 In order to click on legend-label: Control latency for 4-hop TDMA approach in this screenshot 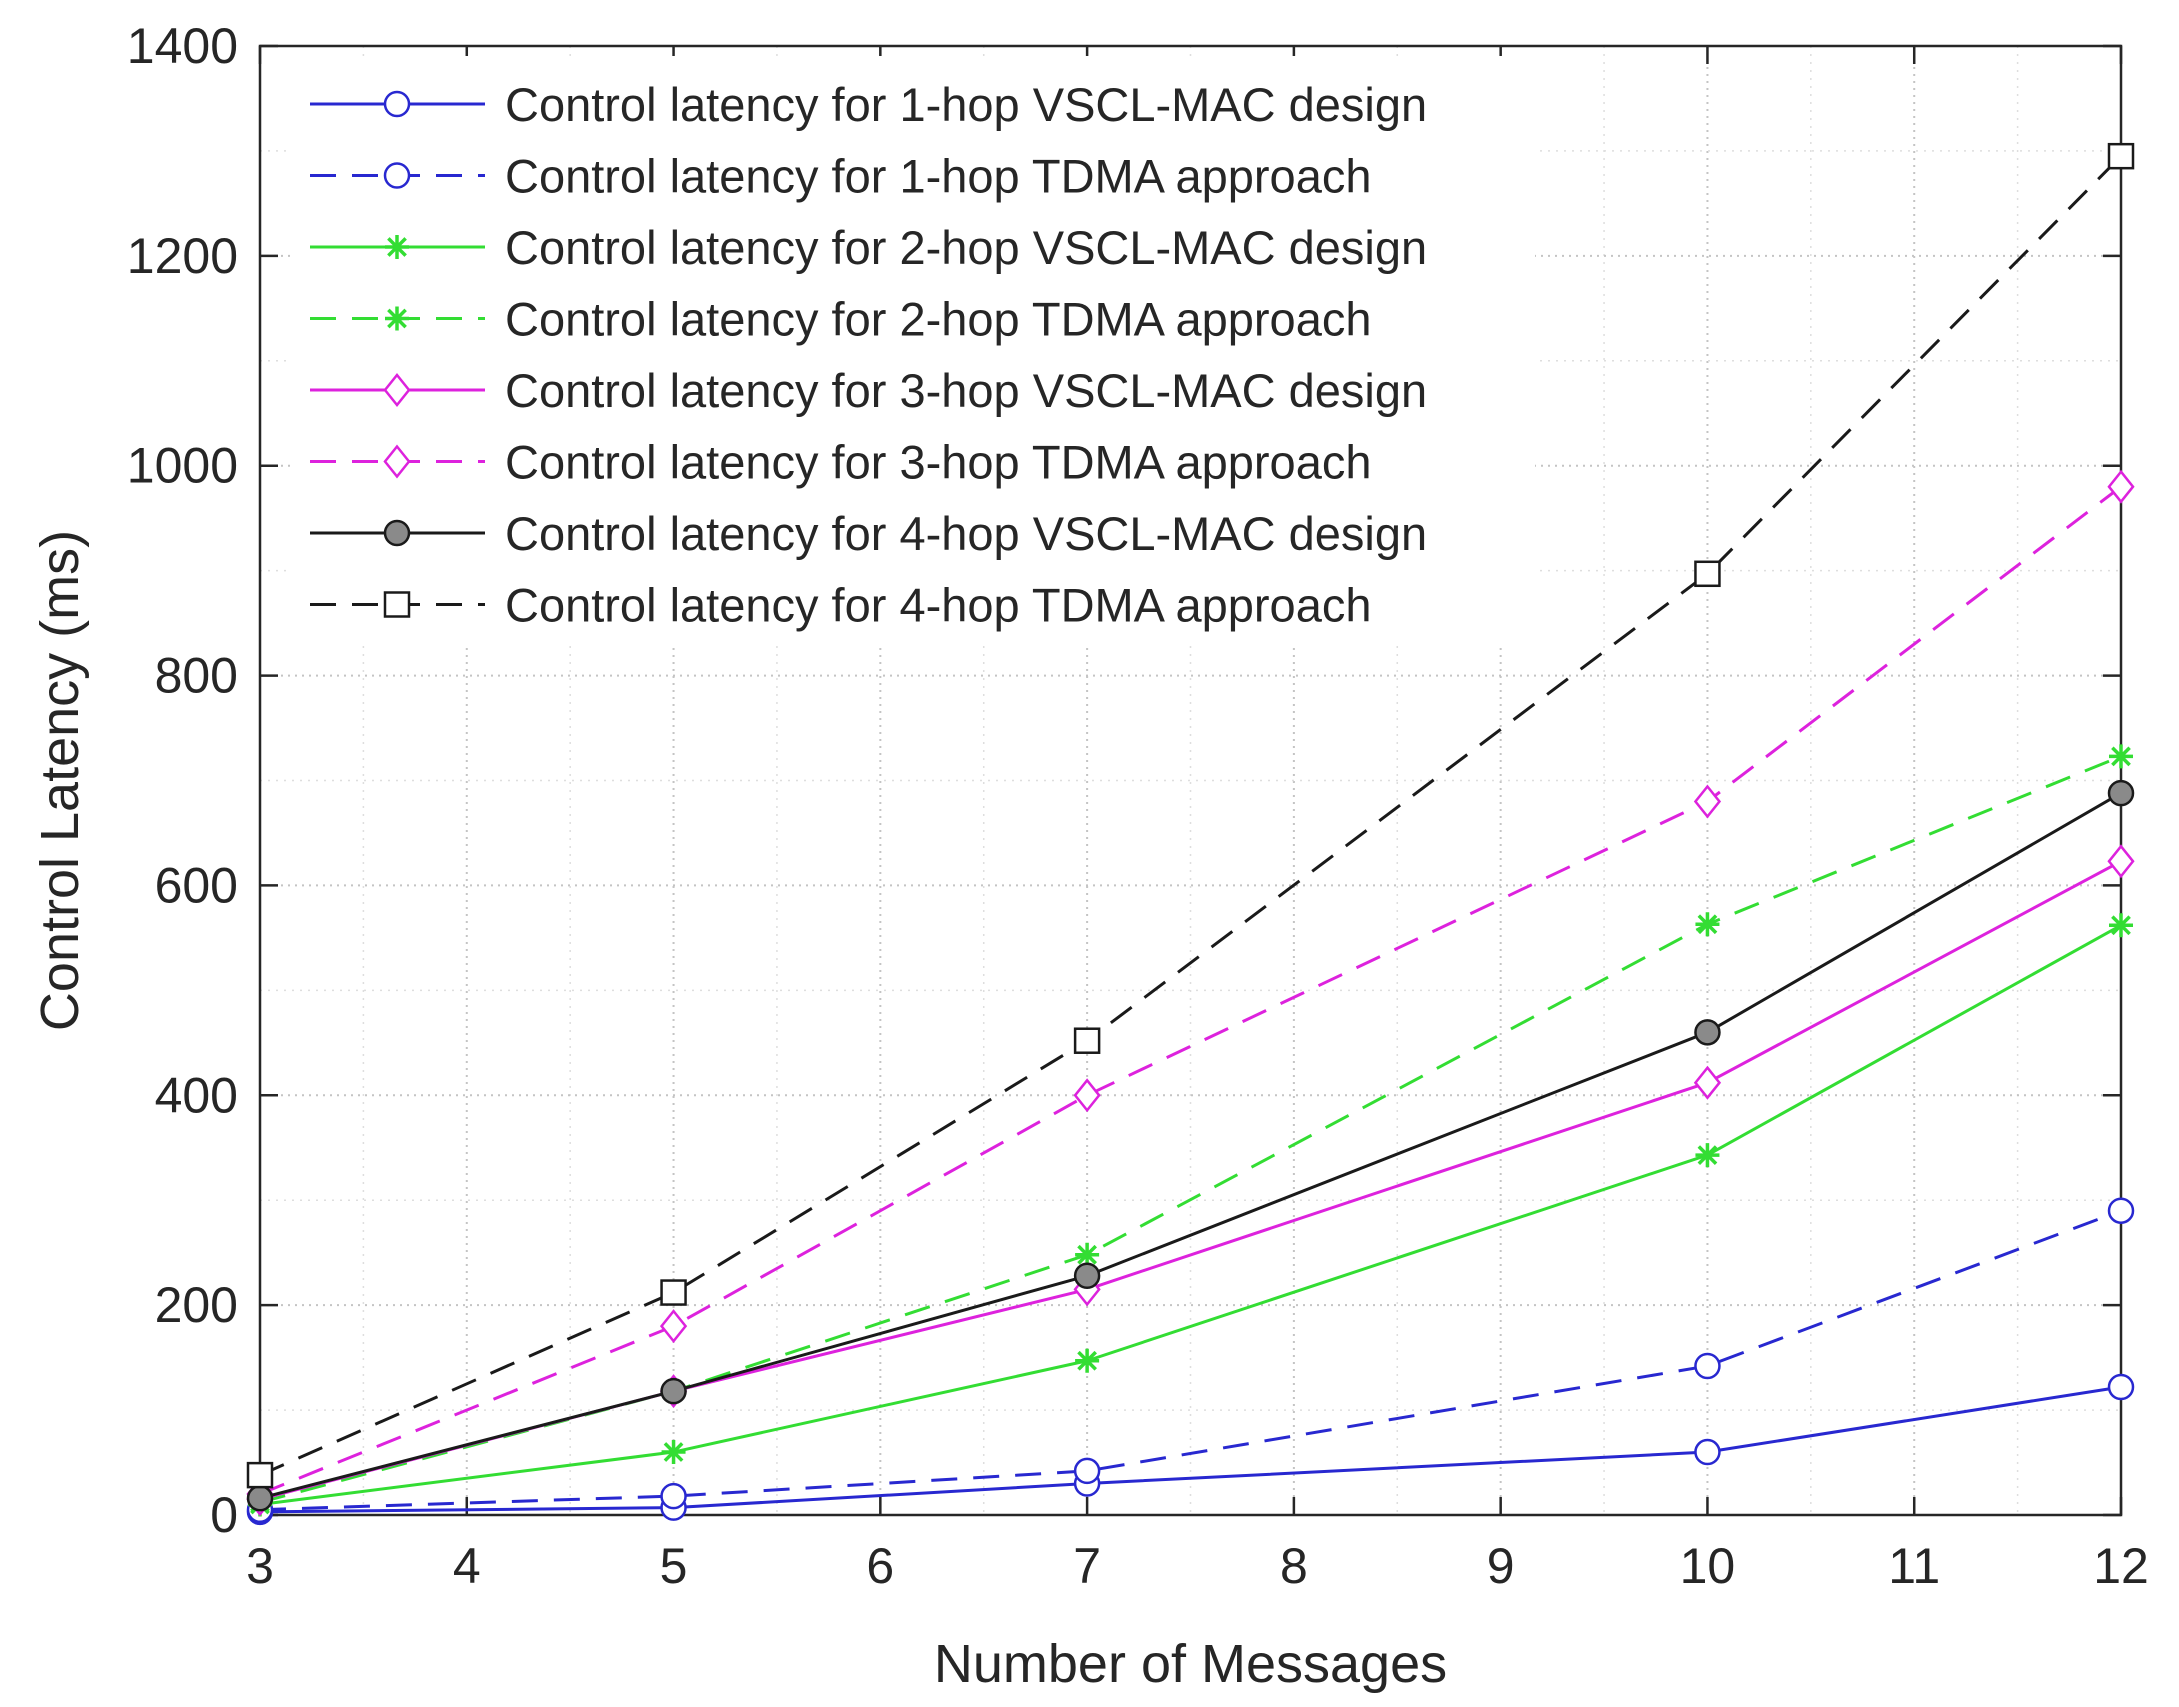, I will do `click(938, 605)`.